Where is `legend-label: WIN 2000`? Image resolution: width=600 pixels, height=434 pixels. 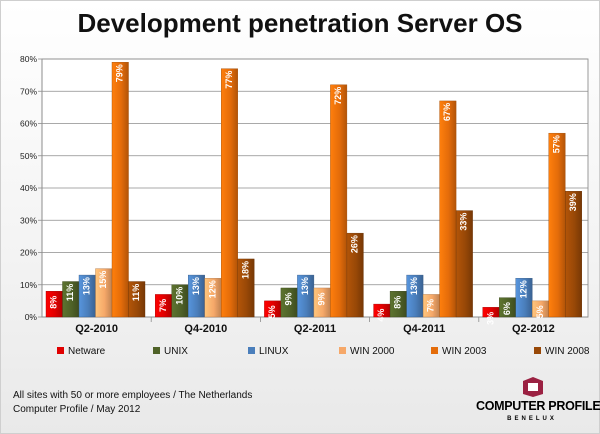
legend-label: WIN 2000 is located at coordinates (372, 351).